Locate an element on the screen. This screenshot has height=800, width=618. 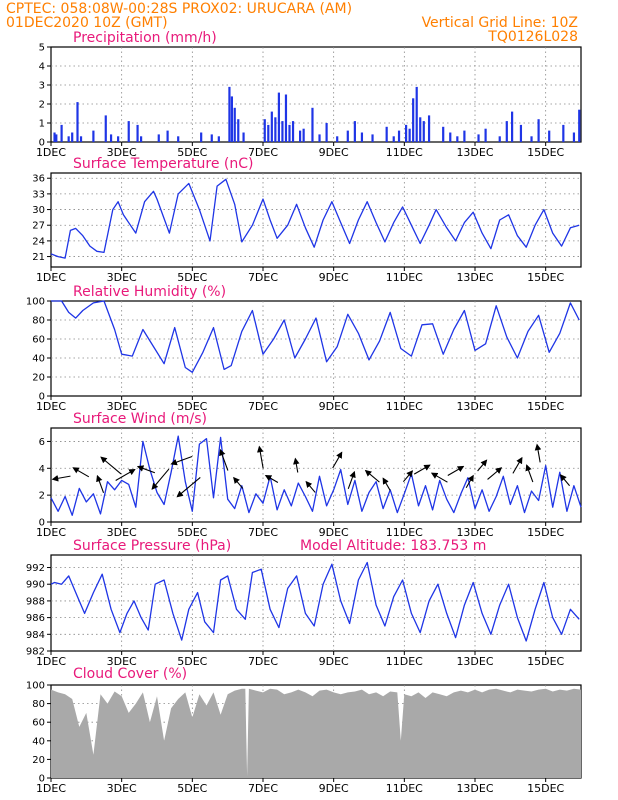
panel-title: Relative Humidity (%) is located at coordinates (149, 292).